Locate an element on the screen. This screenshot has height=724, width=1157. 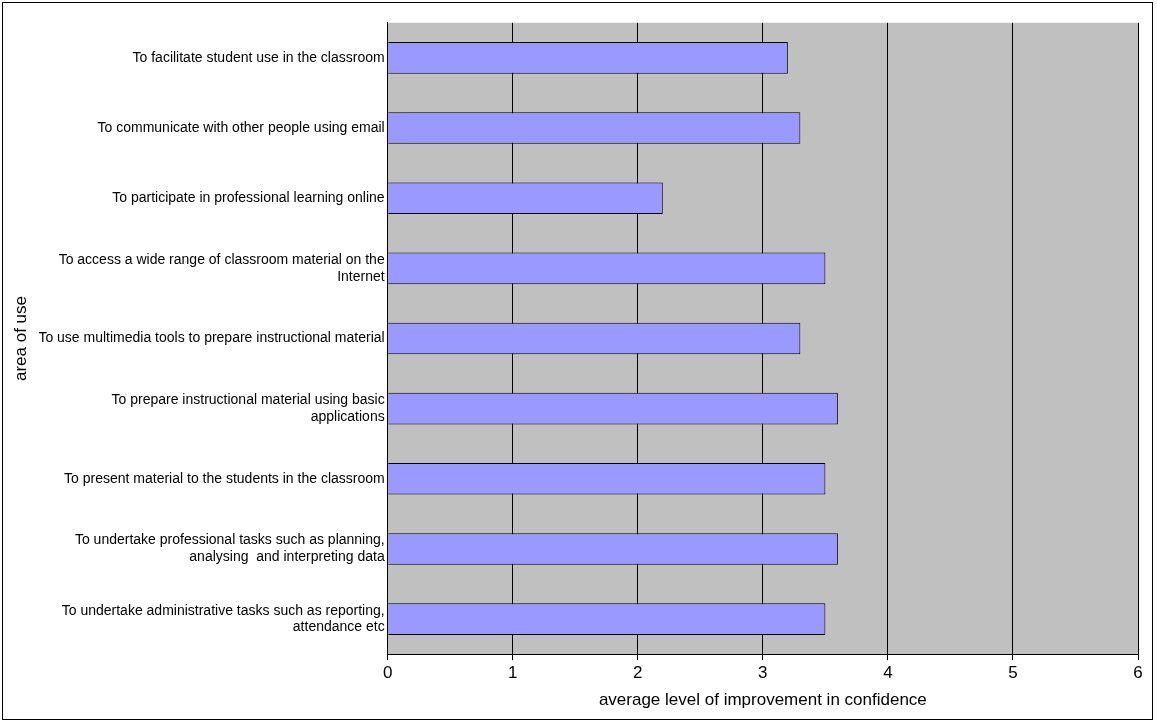
x-tick-label: 3 is located at coordinates (763, 673).